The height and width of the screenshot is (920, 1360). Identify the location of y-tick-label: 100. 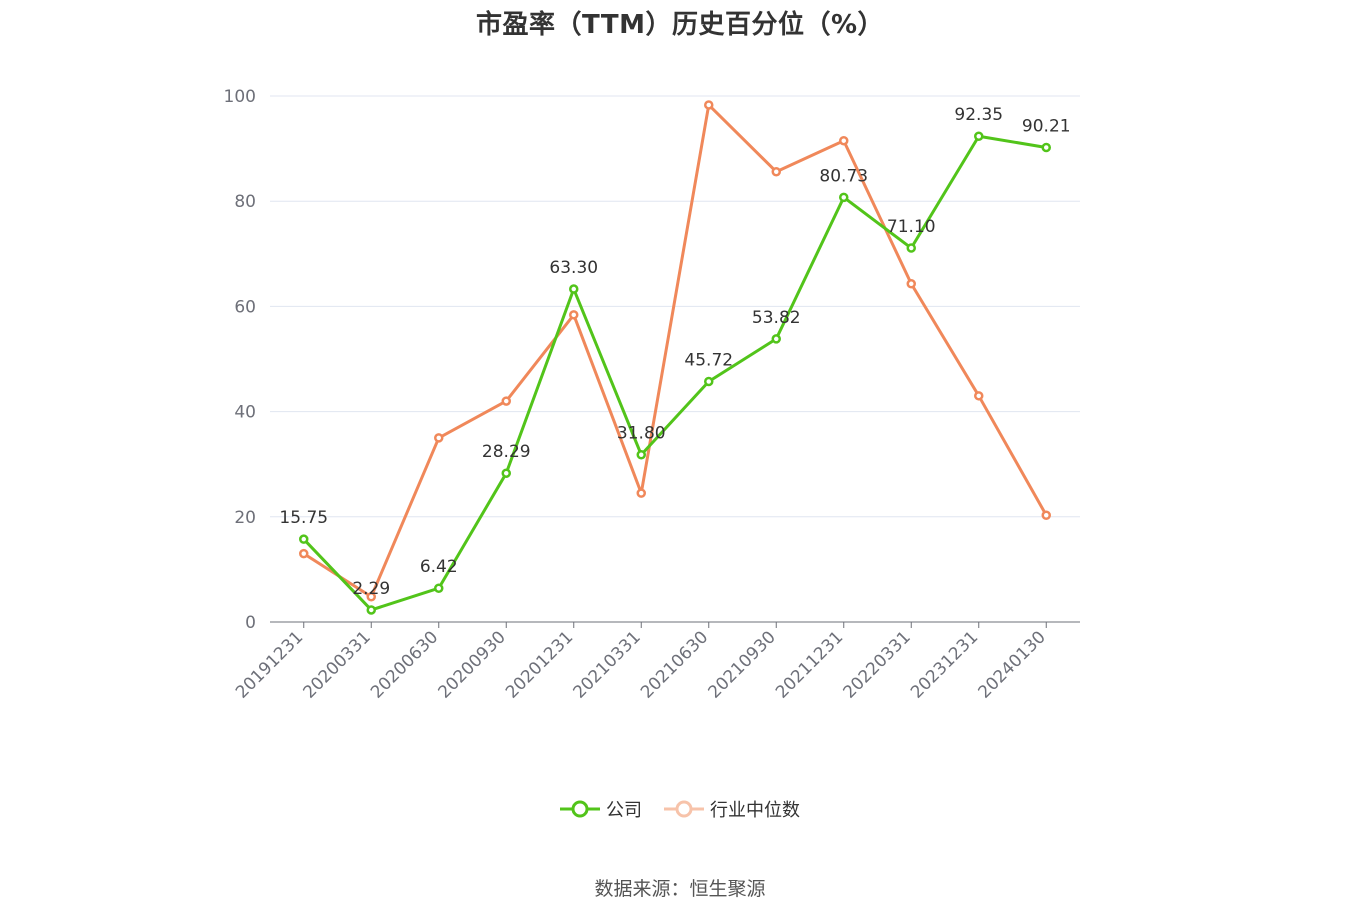
(240, 97).